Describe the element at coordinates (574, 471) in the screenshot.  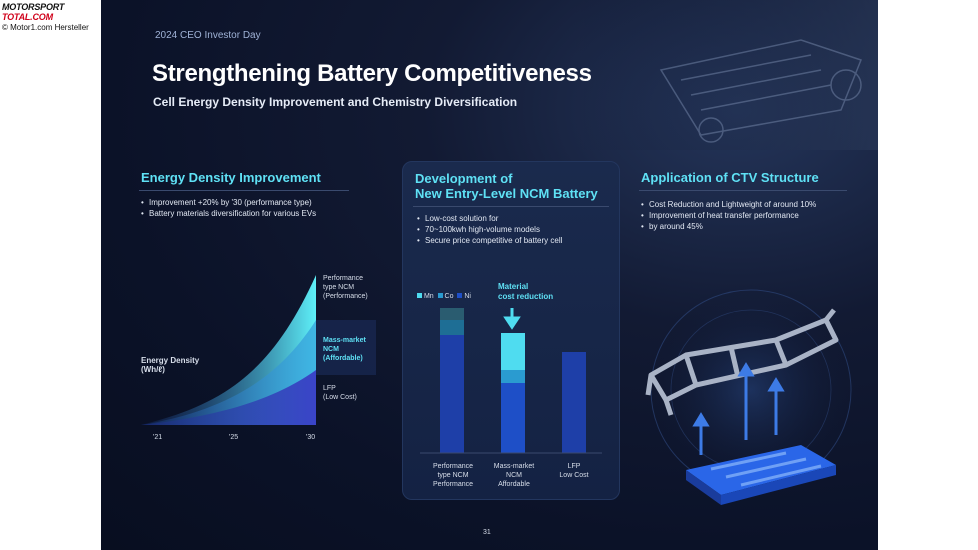
I see `bar-label-lfp: LFP Low Cost` at that location.